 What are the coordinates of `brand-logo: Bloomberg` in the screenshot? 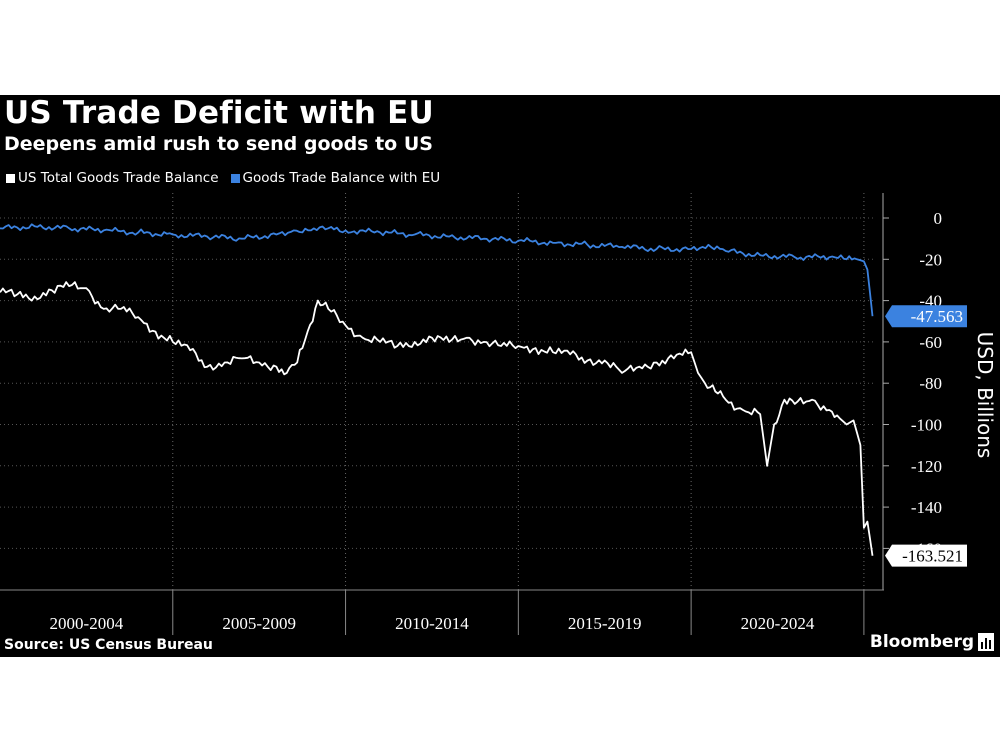 It's located at (932, 642).